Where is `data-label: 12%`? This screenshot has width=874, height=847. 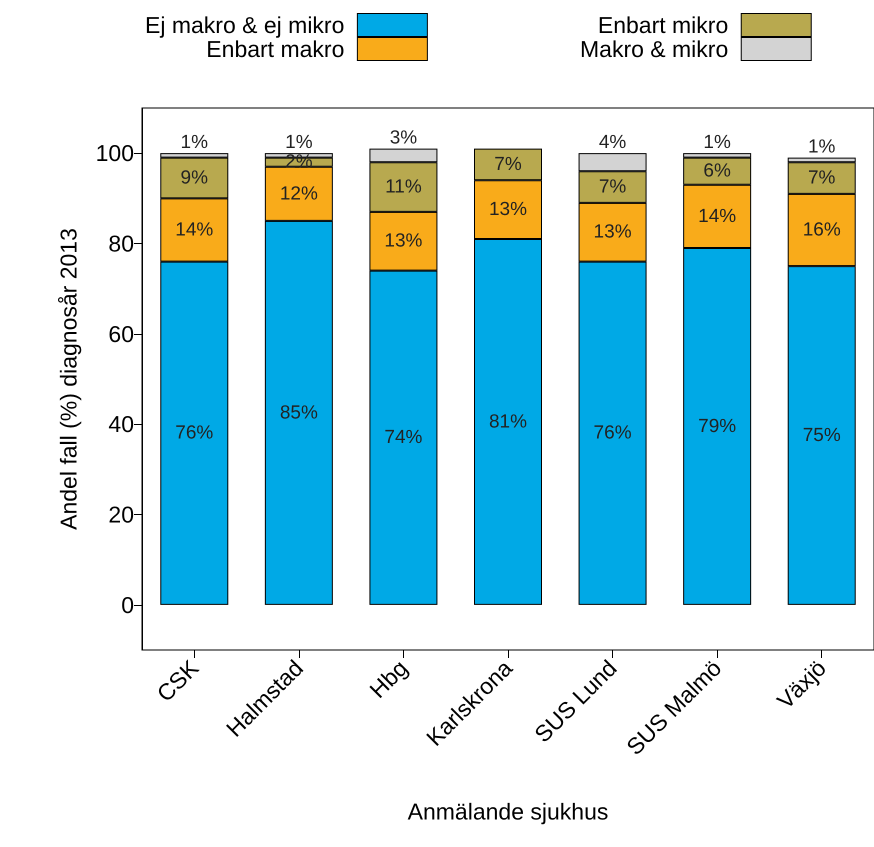
data-label: 12% is located at coordinates (299, 193).